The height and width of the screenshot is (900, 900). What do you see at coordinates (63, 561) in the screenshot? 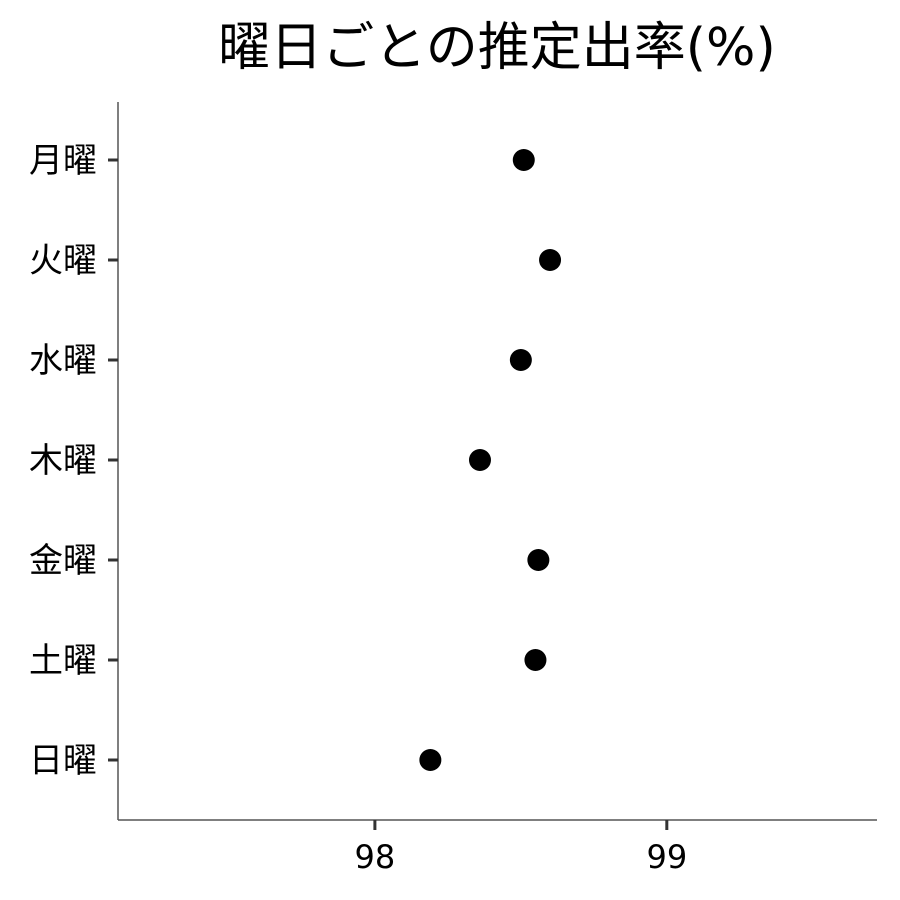
I see `y-tick-label: 金曜` at bounding box center [63, 561].